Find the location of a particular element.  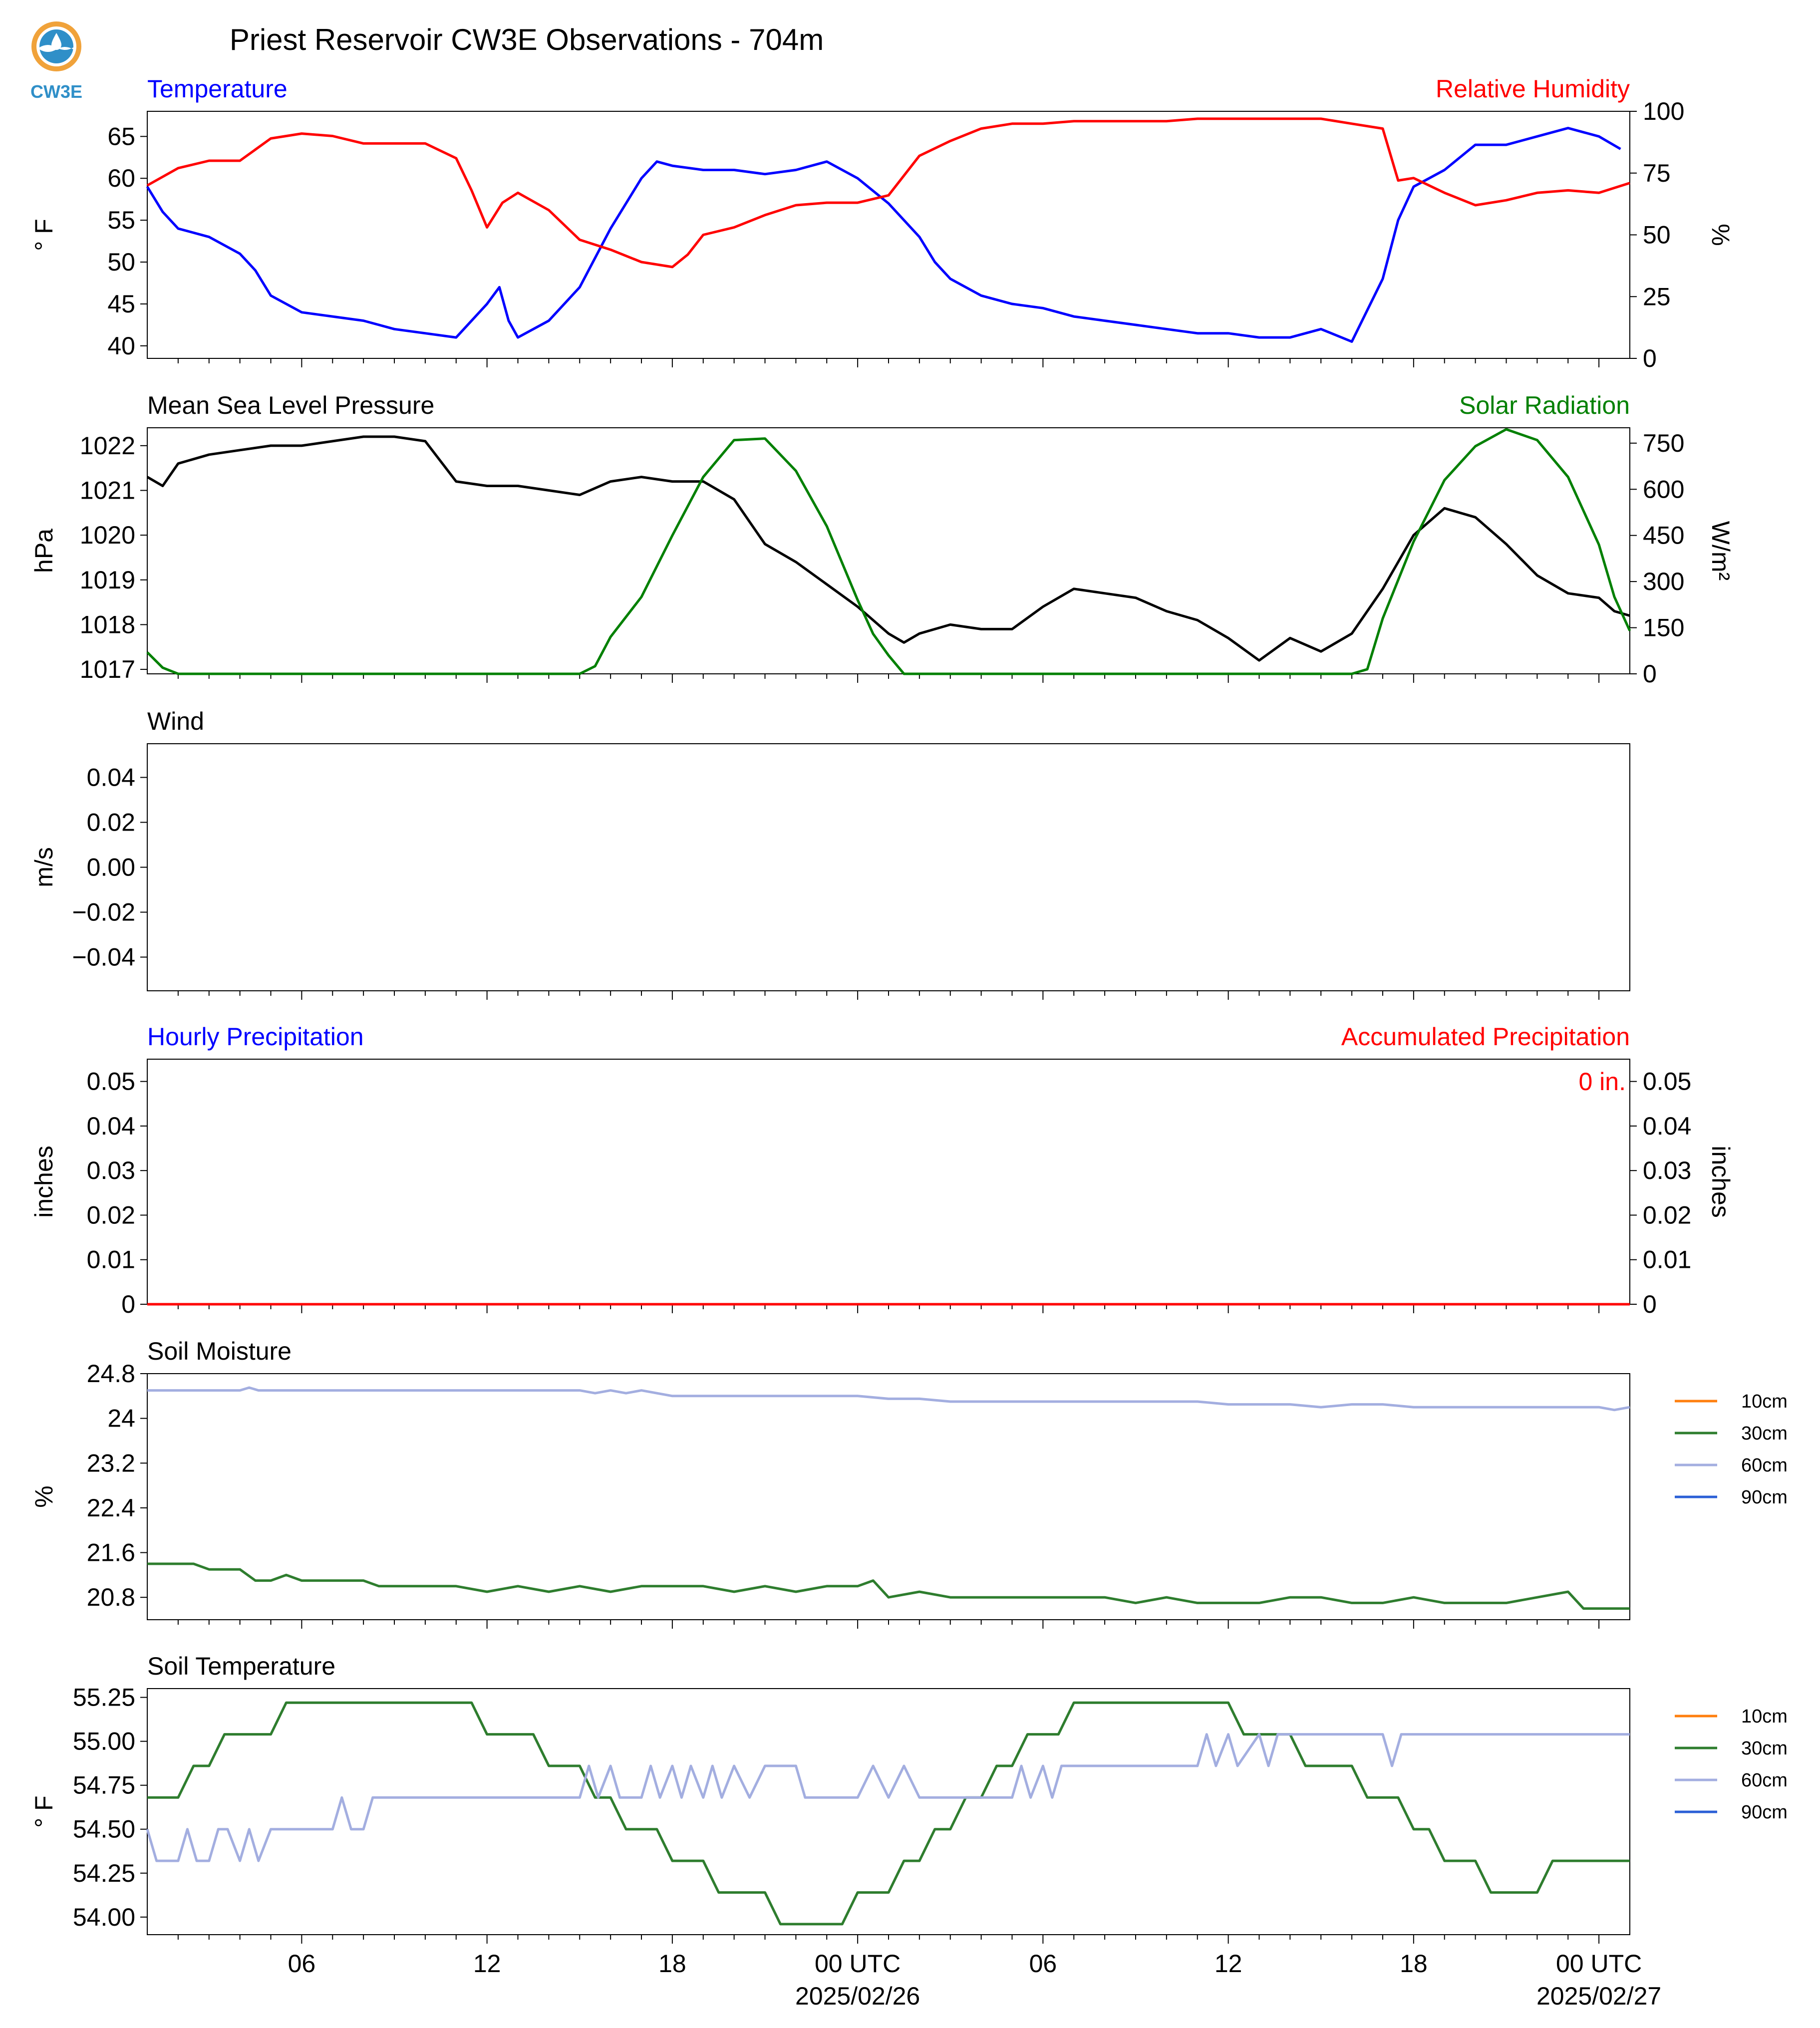

y-axis-label: ° F is located at coordinates (44, 235).